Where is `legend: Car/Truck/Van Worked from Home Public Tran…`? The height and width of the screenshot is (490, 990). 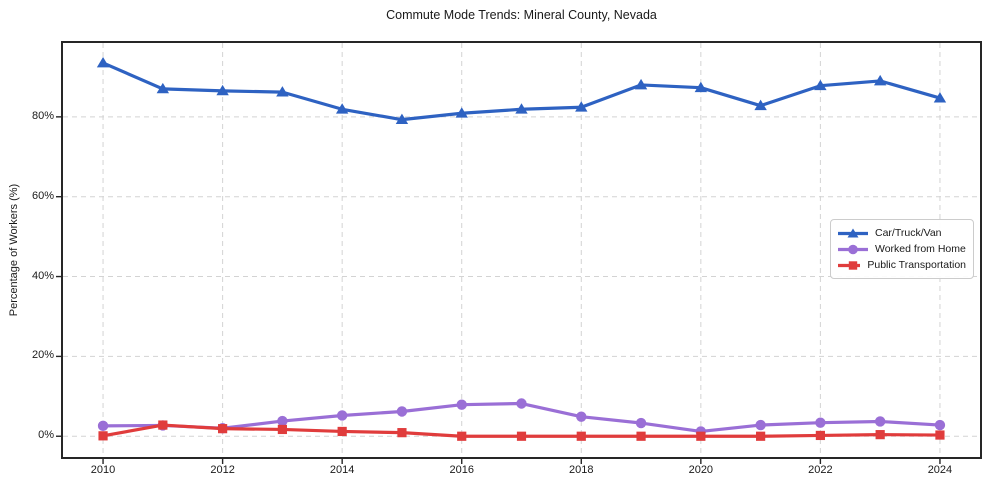
legend: Car/Truck/Van Worked from Home Public Tran… is located at coordinates (902, 249).